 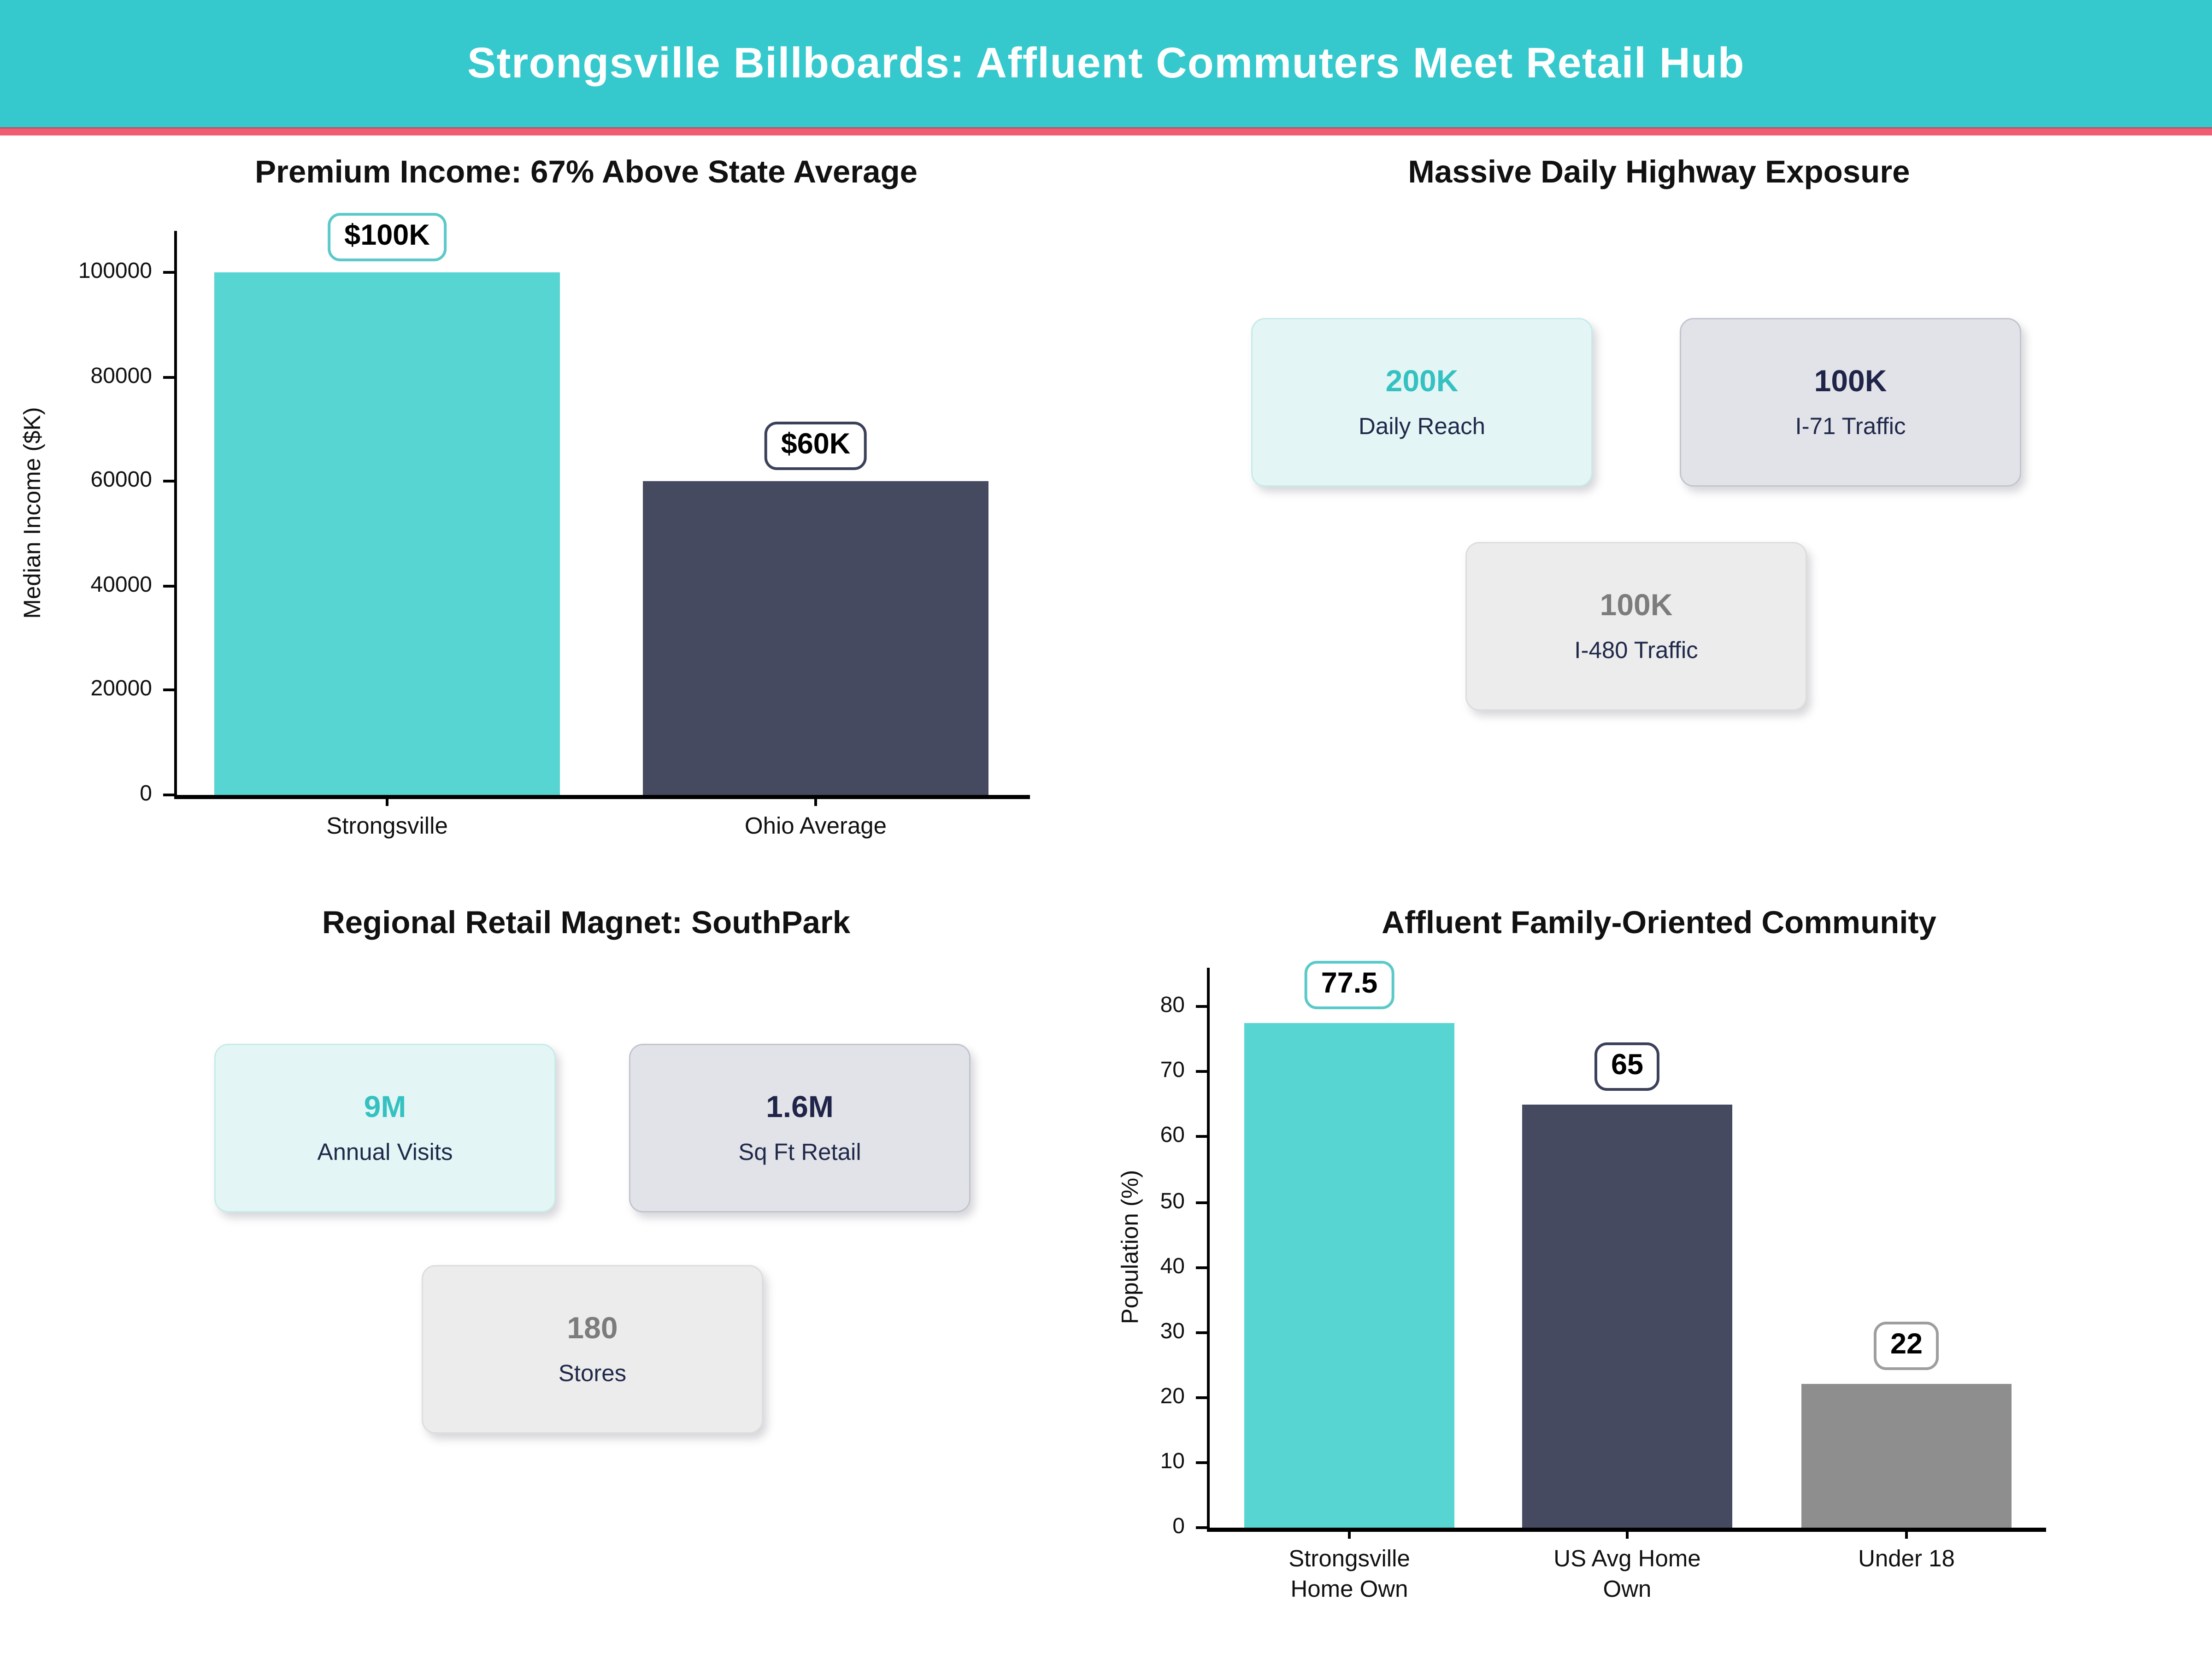 I want to click on stat-value-sqft-retail: 1.6M, so click(x=800, y=1106).